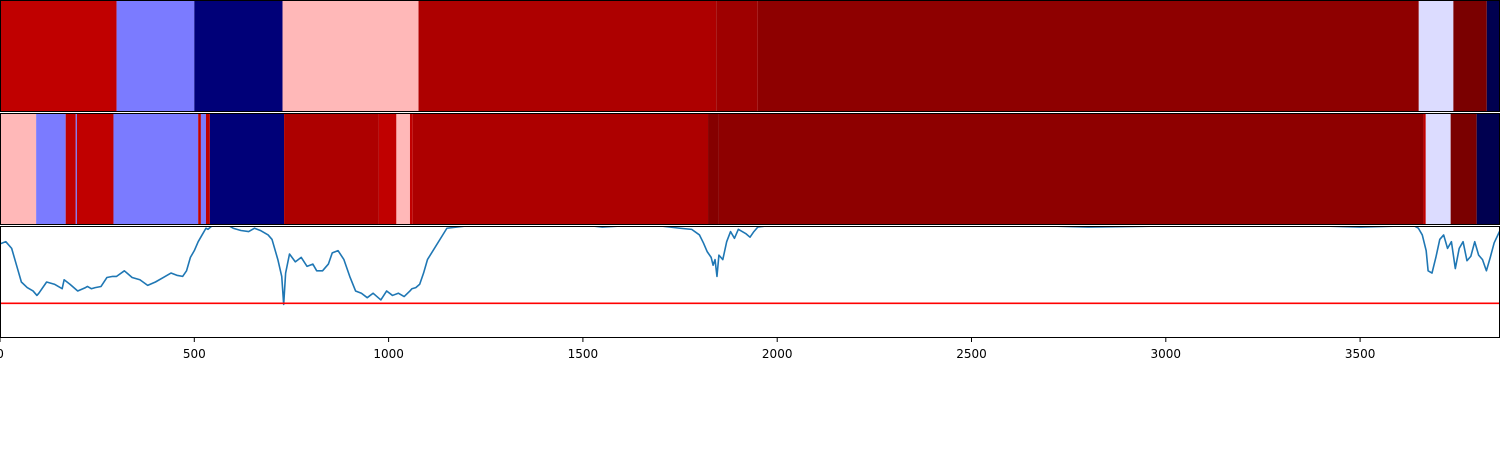 The image size is (1500, 450). Describe the element at coordinates (1360, 354) in the screenshot. I see `x-tick-label: 3500` at that location.